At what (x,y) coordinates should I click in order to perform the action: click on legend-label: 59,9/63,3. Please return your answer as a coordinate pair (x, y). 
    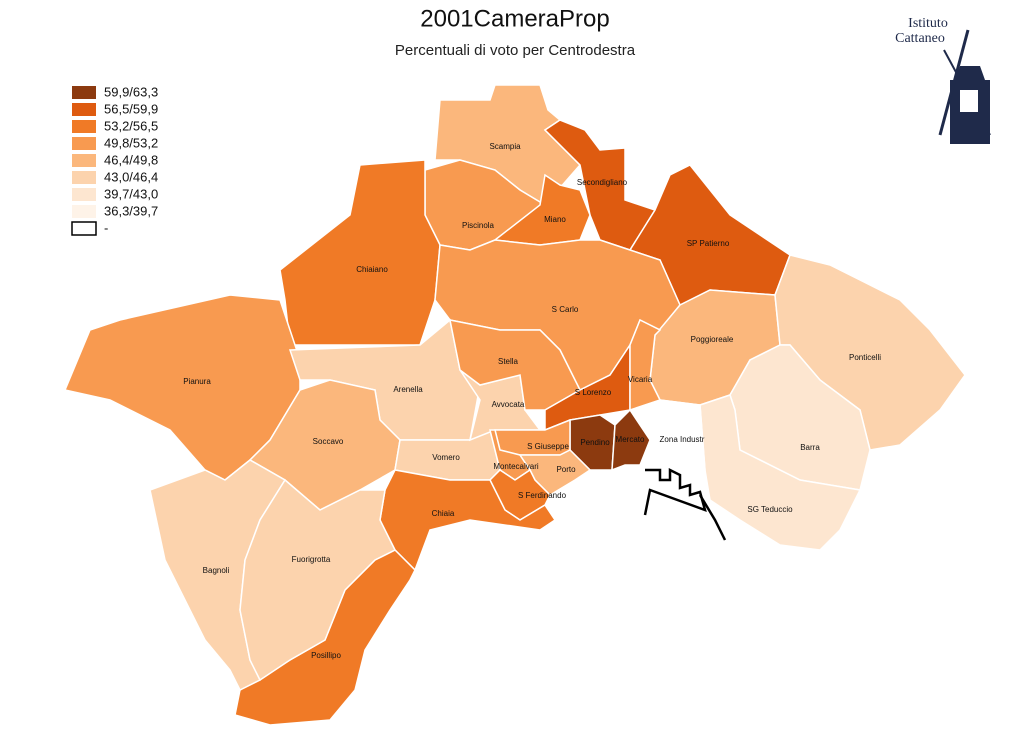
    Looking at the image, I should click on (131, 91).